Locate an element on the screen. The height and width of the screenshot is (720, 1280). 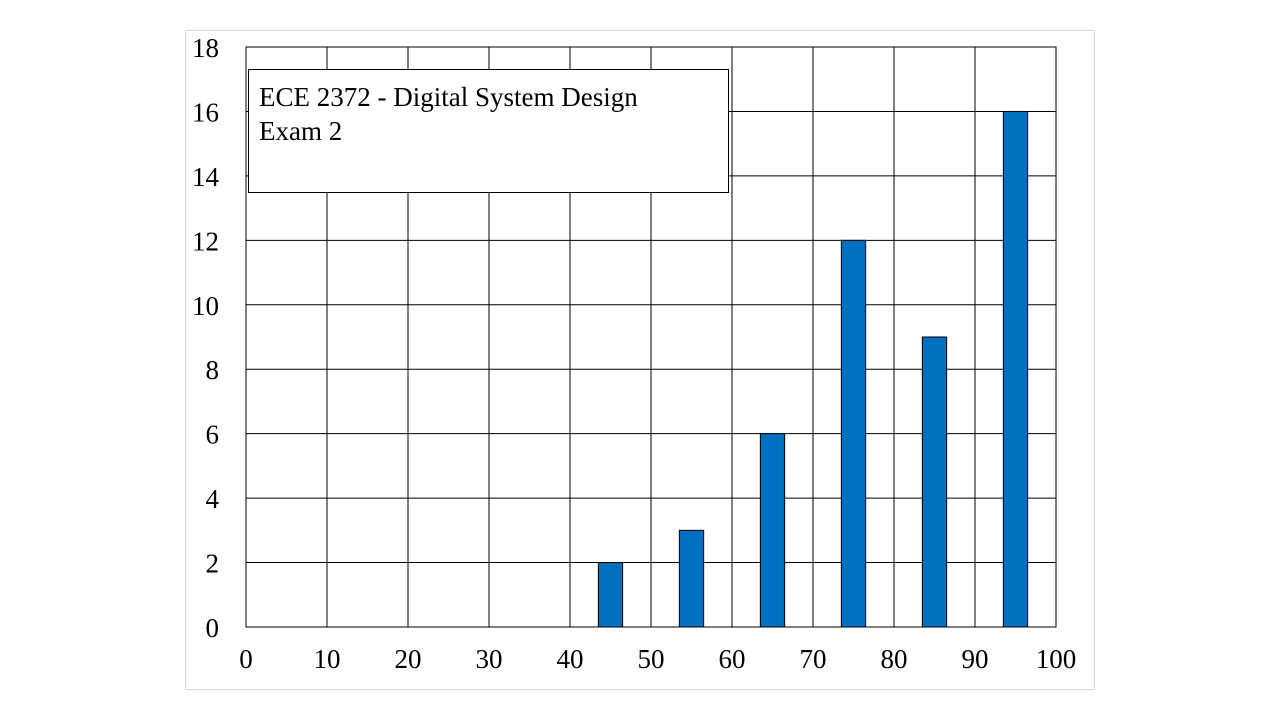
x-tick-labels: 0 10 20 30 40 50 60 70 80 90 100 is located at coordinates (657, 659).